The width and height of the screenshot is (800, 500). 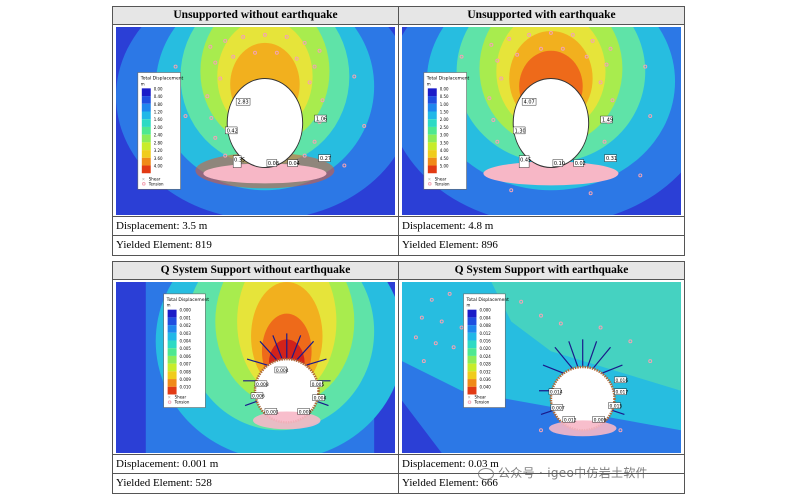 What do you see at coordinates (239, 161) in the screenshot?
I see `svg-text: 0.35` at bounding box center [239, 161].